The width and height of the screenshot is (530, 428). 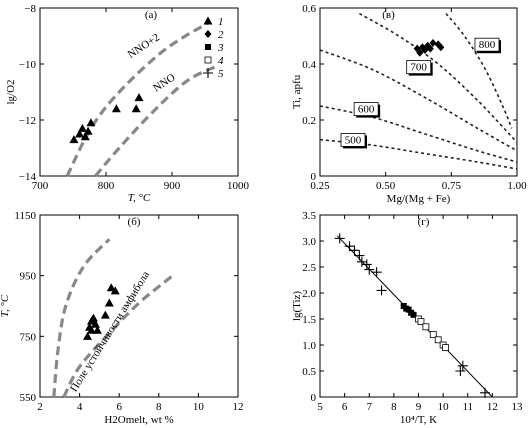 I want to click on y-tick-label: 750, so click(x=28, y=337).